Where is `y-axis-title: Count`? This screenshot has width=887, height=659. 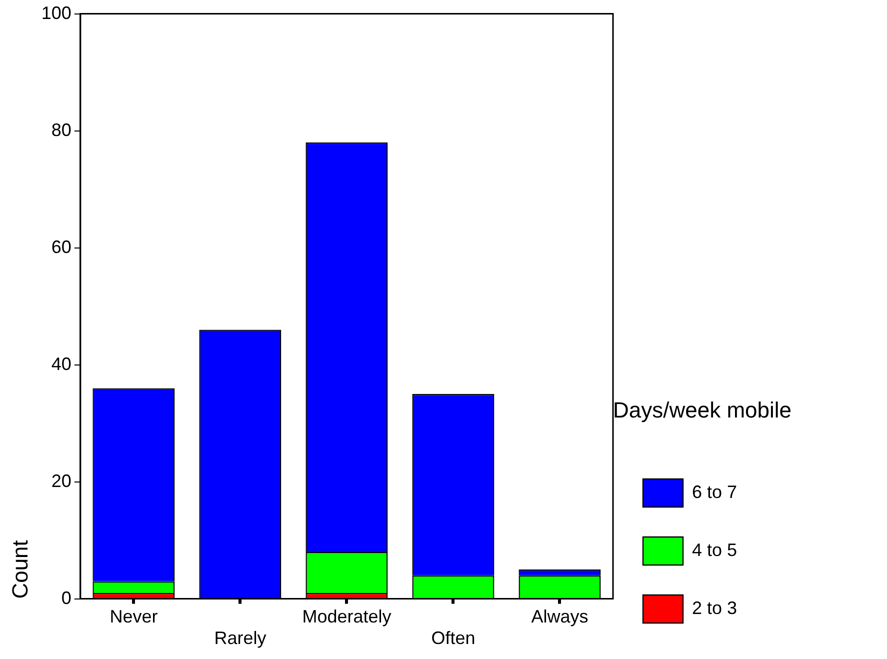 y-axis-title: Count is located at coordinates (19, 569).